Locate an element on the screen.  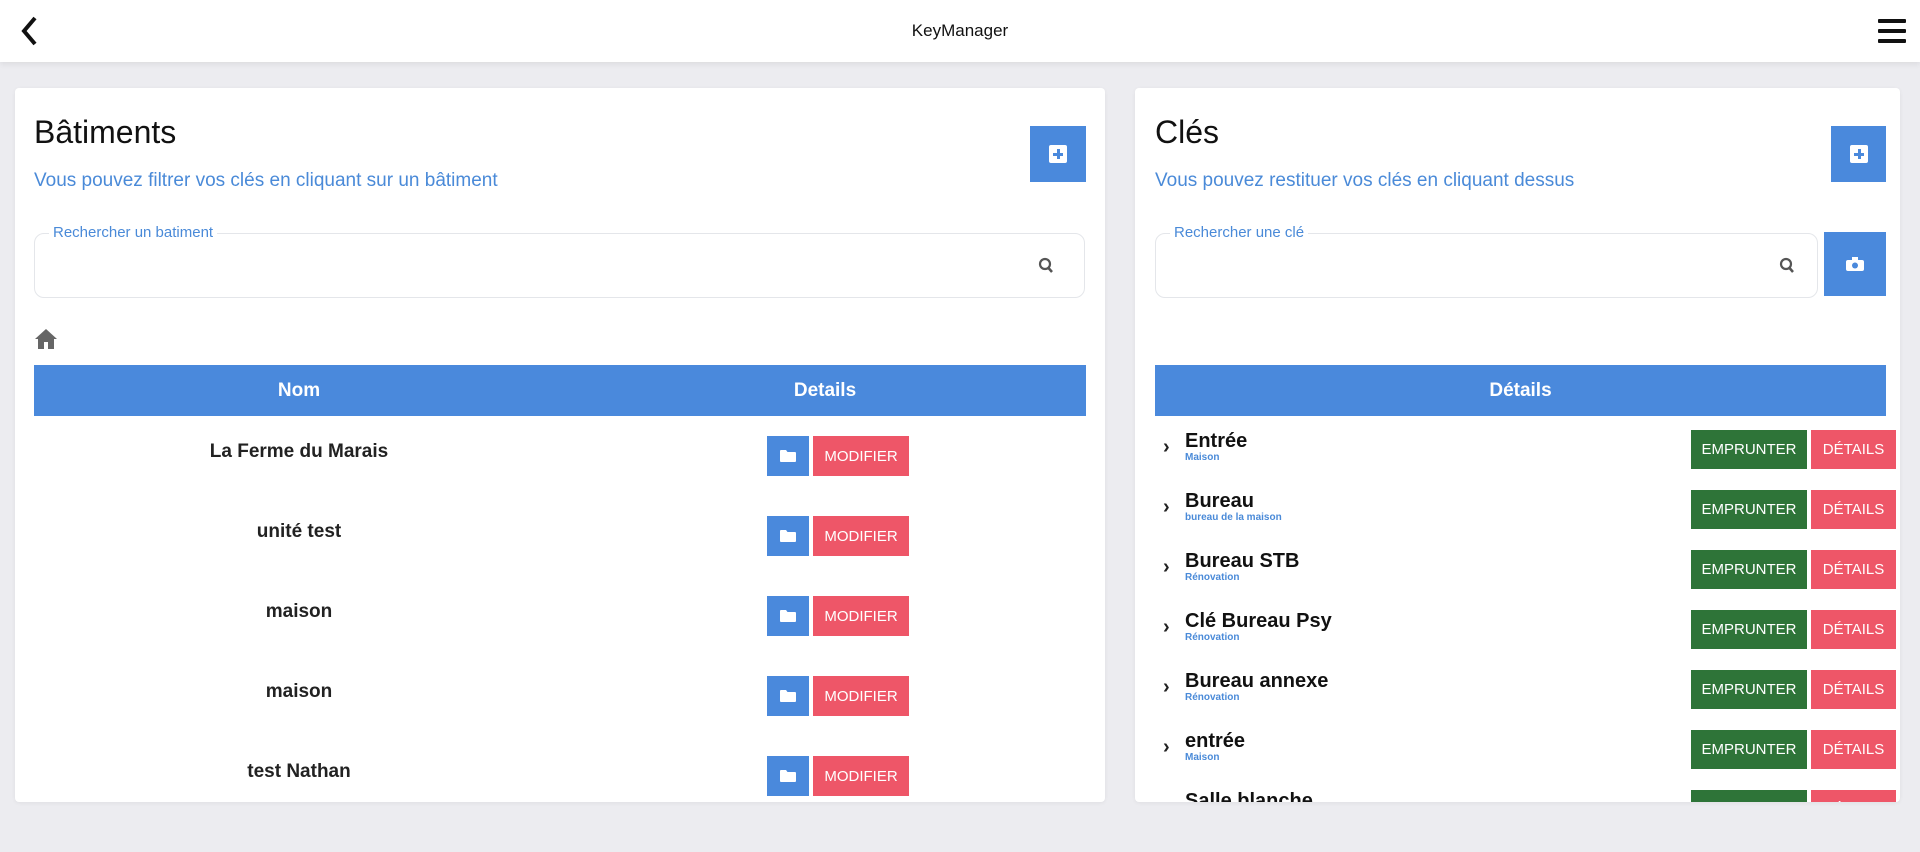
building-name: La Ferme du Marais is located at coordinates (299, 451).